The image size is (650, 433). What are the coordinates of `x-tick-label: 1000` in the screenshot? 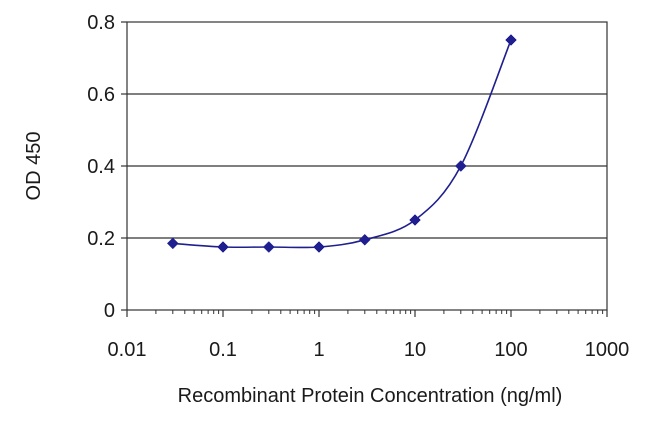 It's located at (607, 350).